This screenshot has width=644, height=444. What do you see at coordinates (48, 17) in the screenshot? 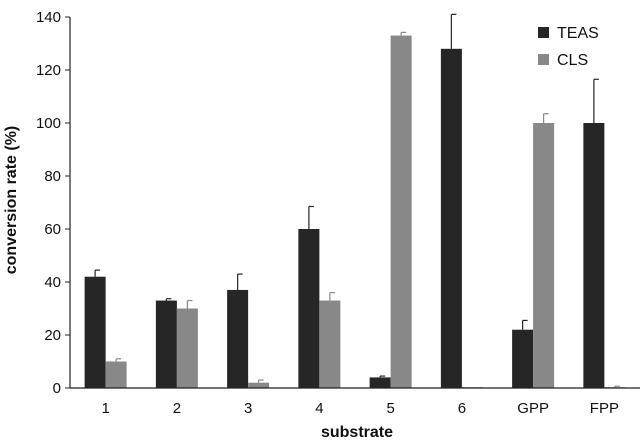
I see `y-tick-label: 140` at bounding box center [48, 17].